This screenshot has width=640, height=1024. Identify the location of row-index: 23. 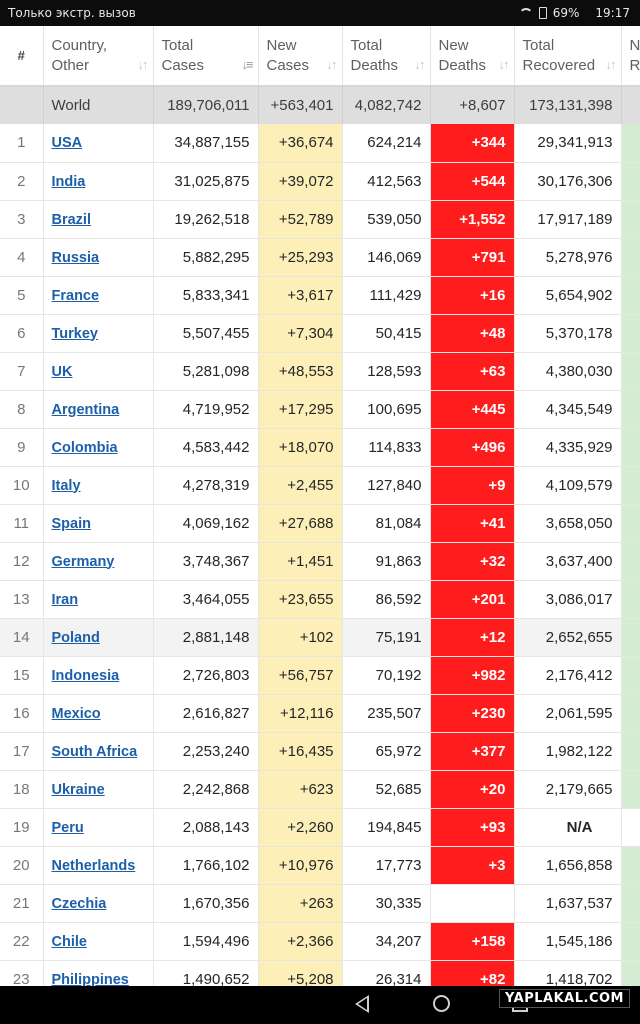
(22, 973).